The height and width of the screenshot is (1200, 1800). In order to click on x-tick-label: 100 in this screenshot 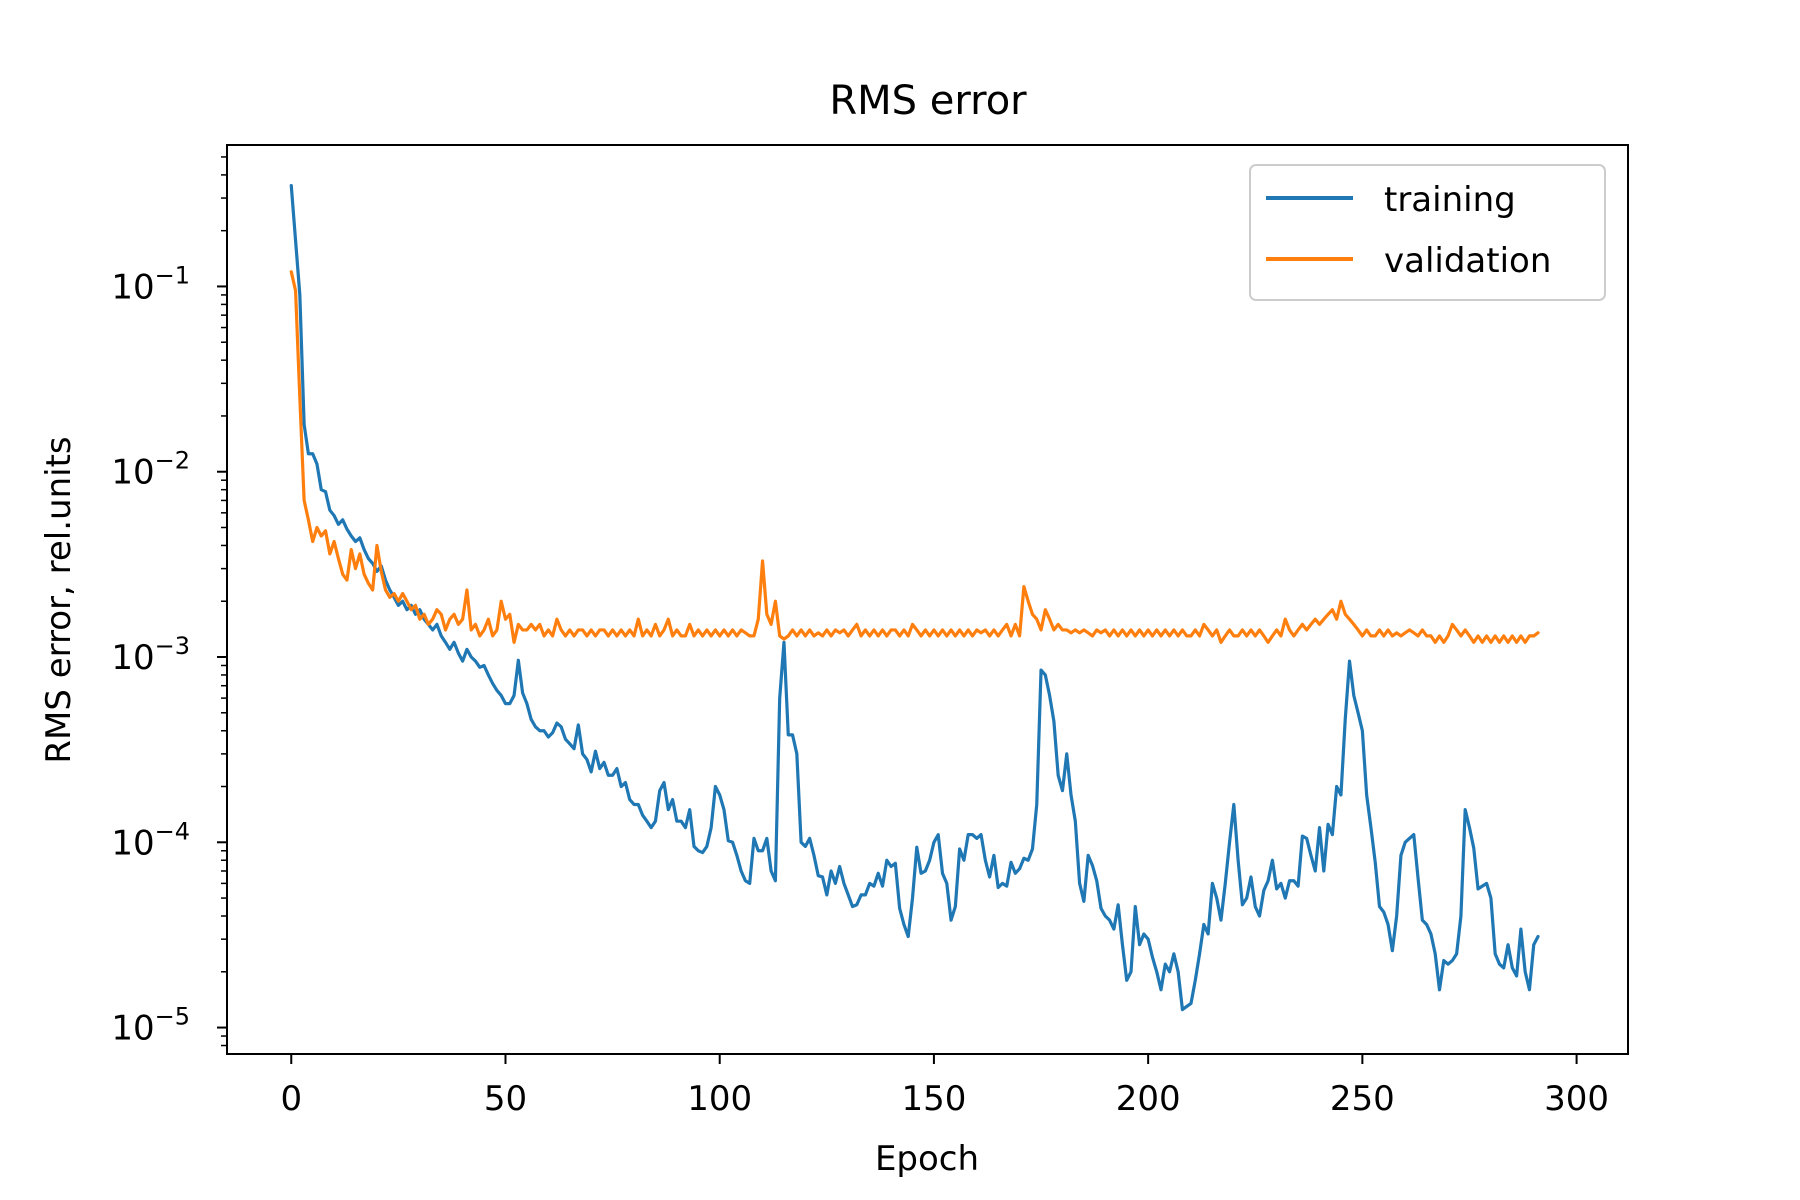, I will do `click(719, 1099)`.